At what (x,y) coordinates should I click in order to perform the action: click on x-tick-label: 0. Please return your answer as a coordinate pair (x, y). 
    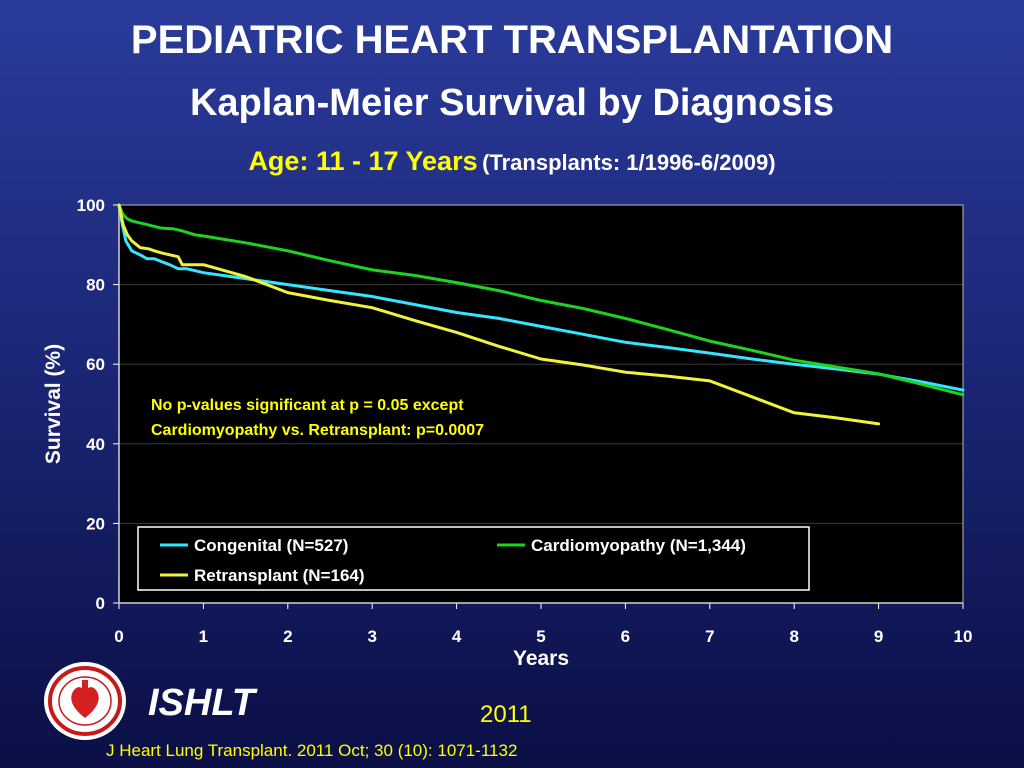
    Looking at the image, I should click on (118, 636).